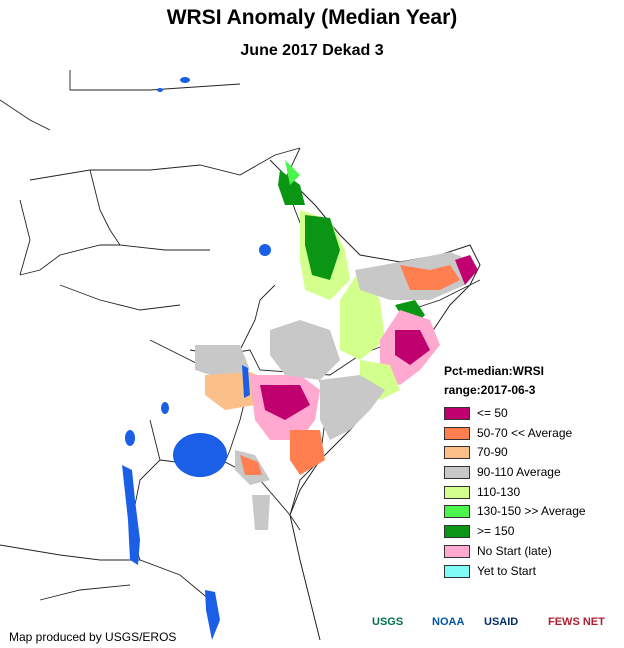  Describe the element at coordinates (525, 432) in the screenshot. I see `legend-label: 50-70 << Average` at that location.